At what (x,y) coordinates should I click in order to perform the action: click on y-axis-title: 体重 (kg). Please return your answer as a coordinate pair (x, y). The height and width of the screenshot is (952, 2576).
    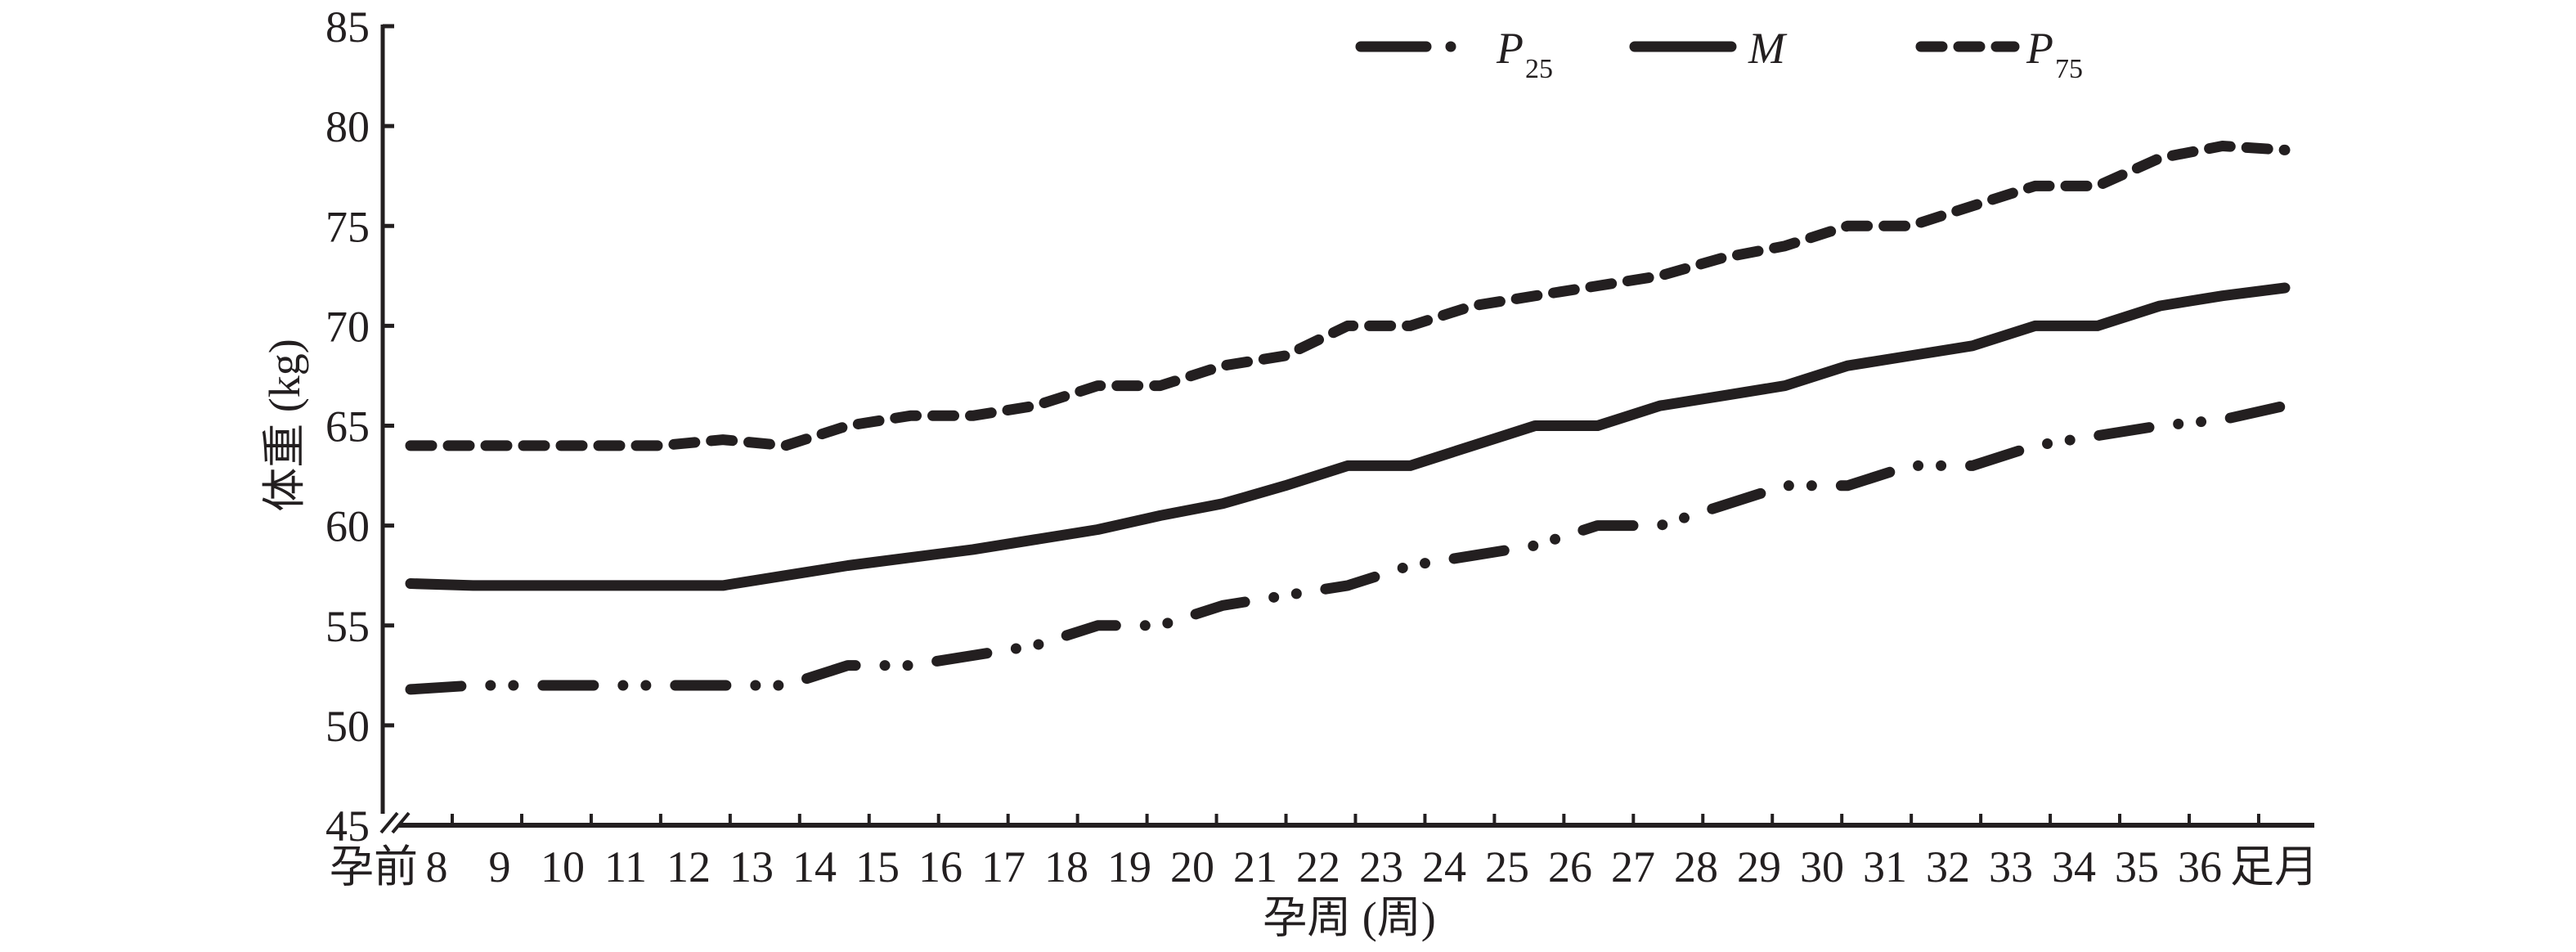
    Looking at the image, I should click on (284, 425).